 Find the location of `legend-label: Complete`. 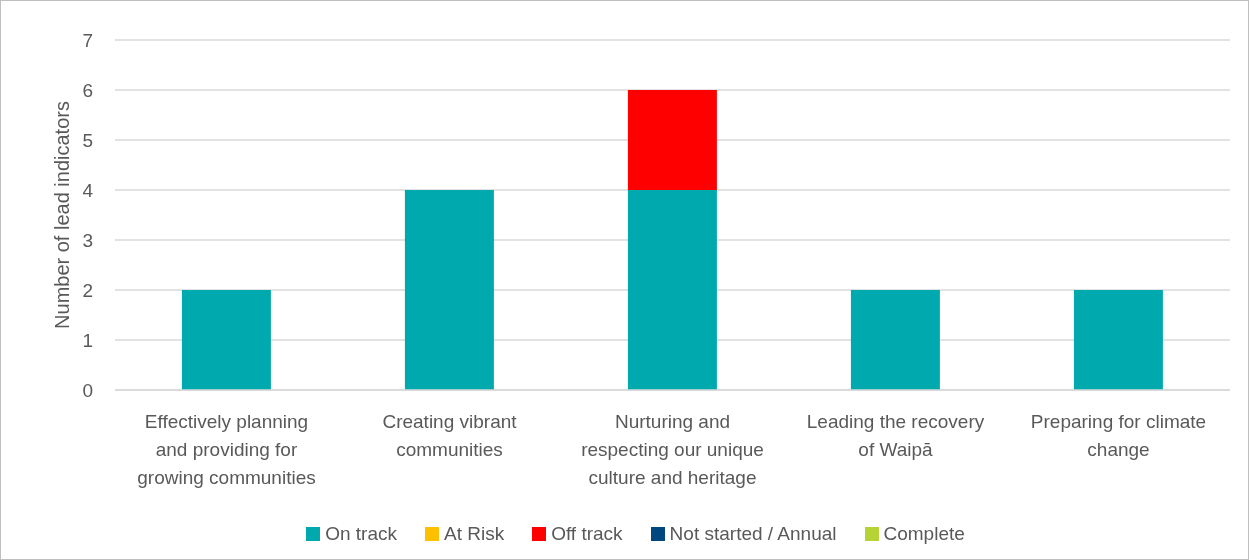

legend-label: Complete is located at coordinates (924, 534).